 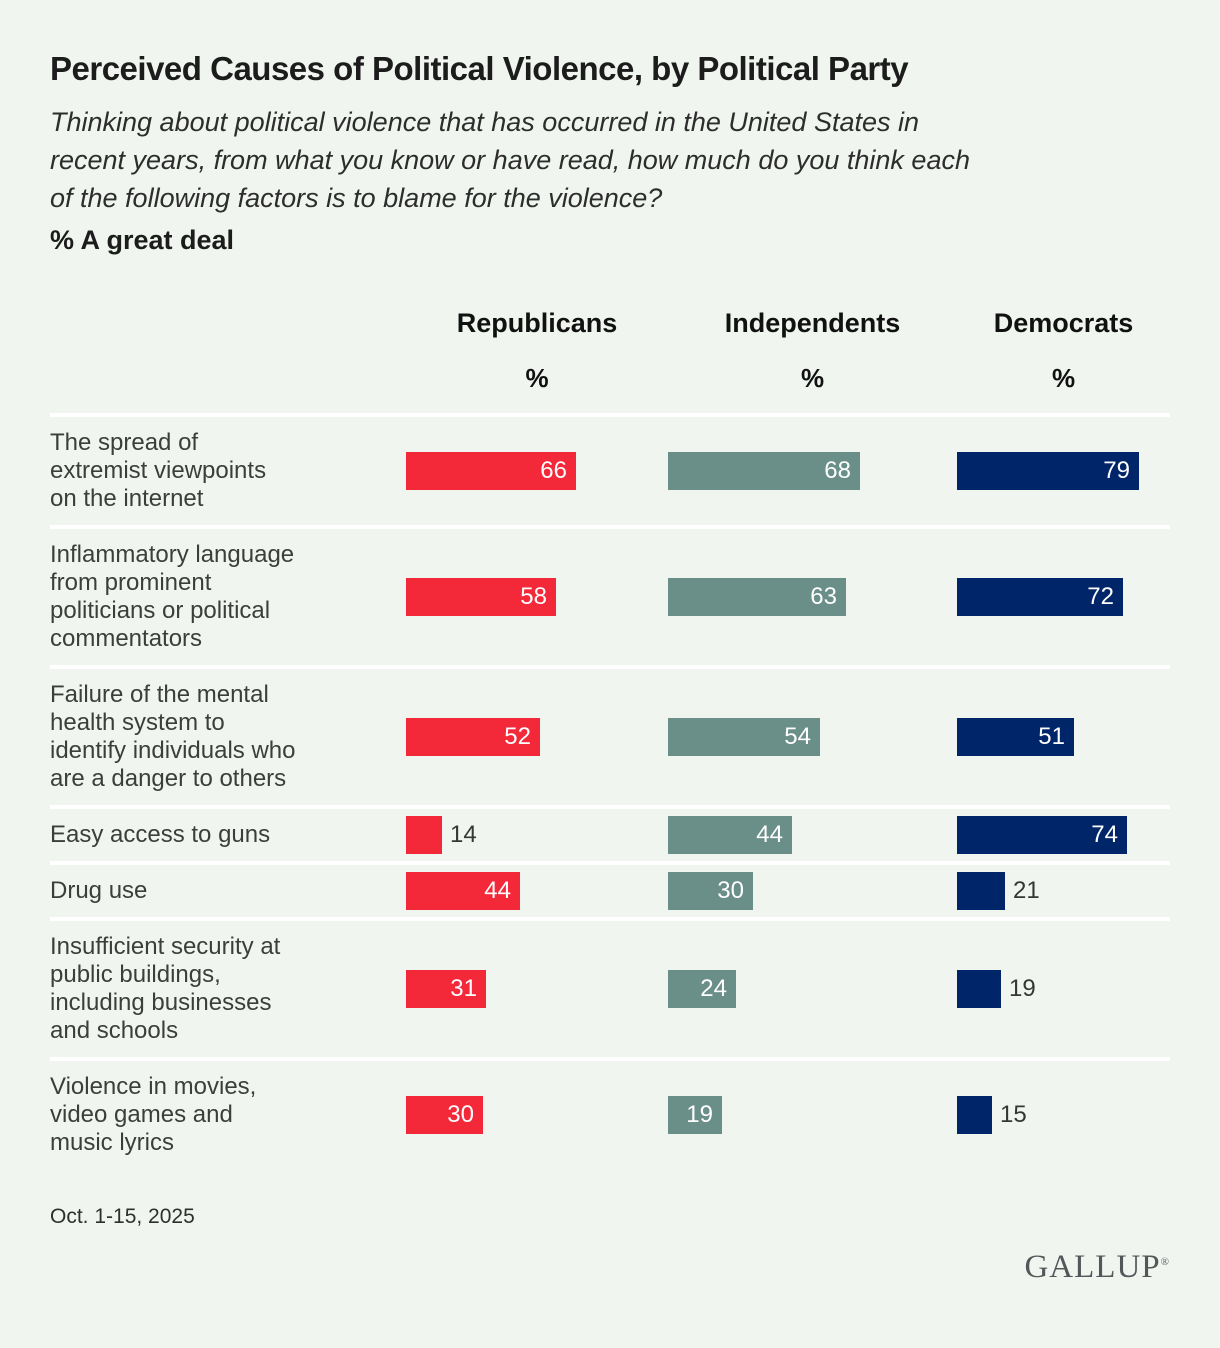 What do you see at coordinates (1015, 737) in the screenshot?
I see `democrats-bar: 51` at bounding box center [1015, 737].